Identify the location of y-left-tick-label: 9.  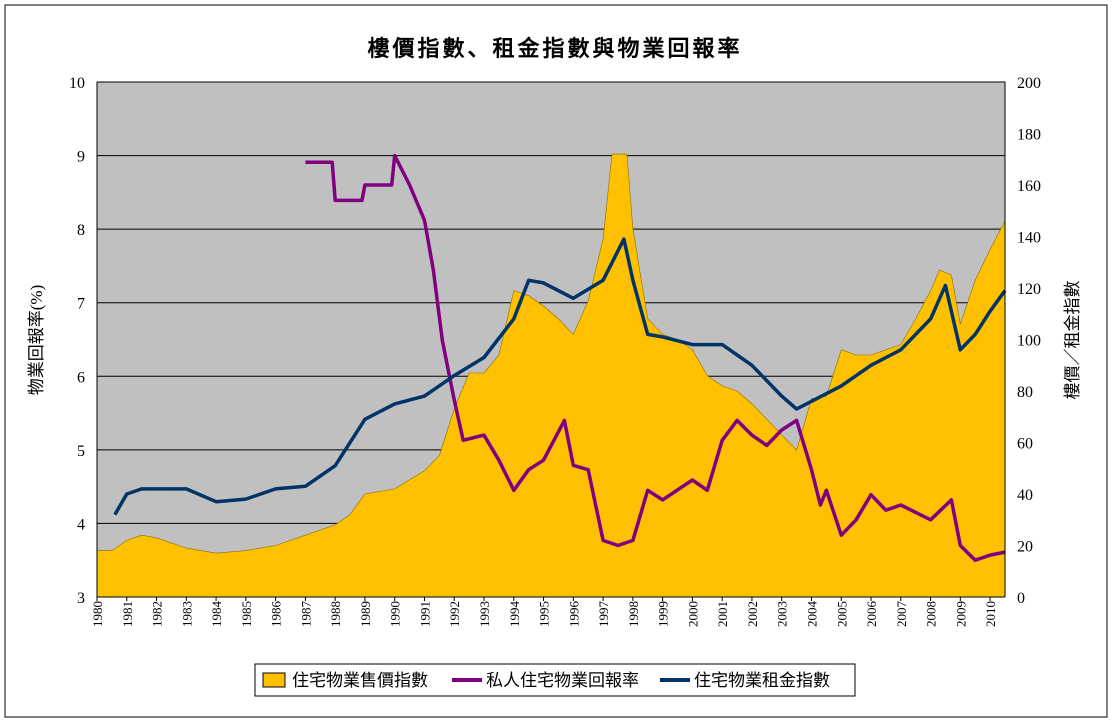
(81, 157).